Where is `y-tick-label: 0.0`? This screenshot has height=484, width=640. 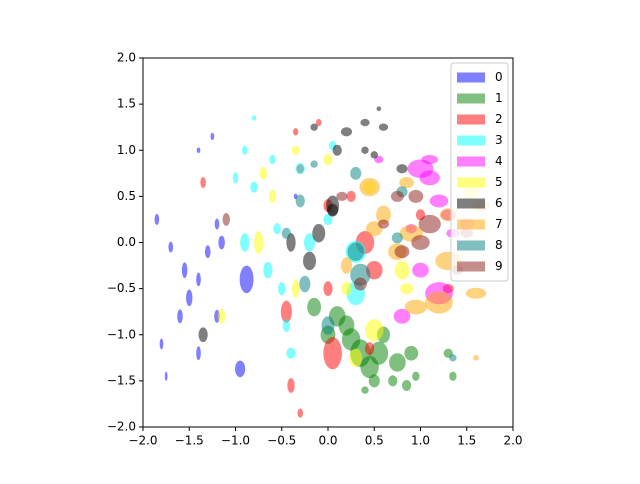 y-tick-label: 0.0 is located at coordinates (126, 242).